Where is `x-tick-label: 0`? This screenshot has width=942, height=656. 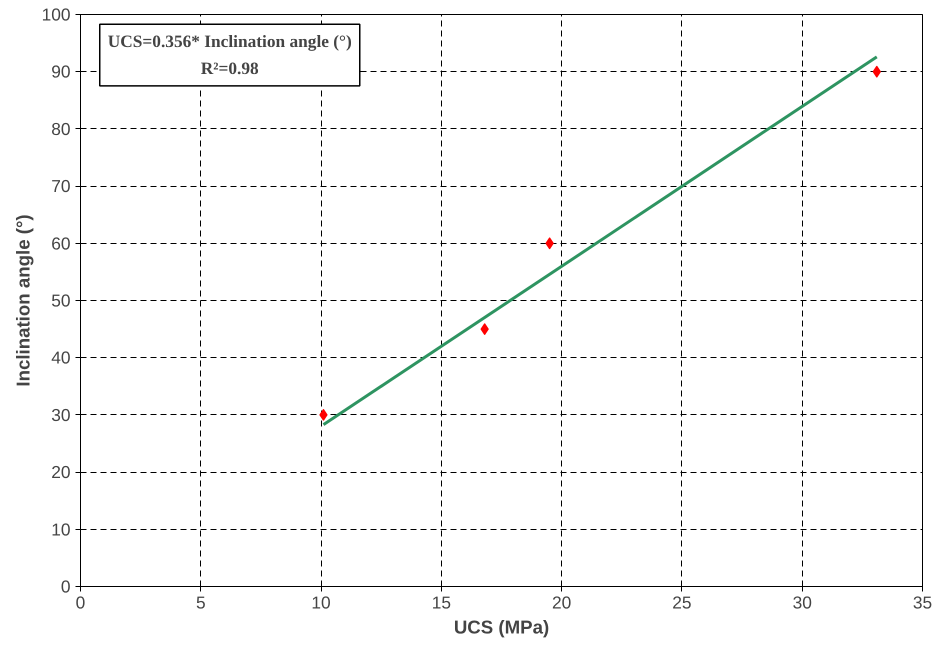
x-tick-label: 0 is located at coordinates (81, 602).